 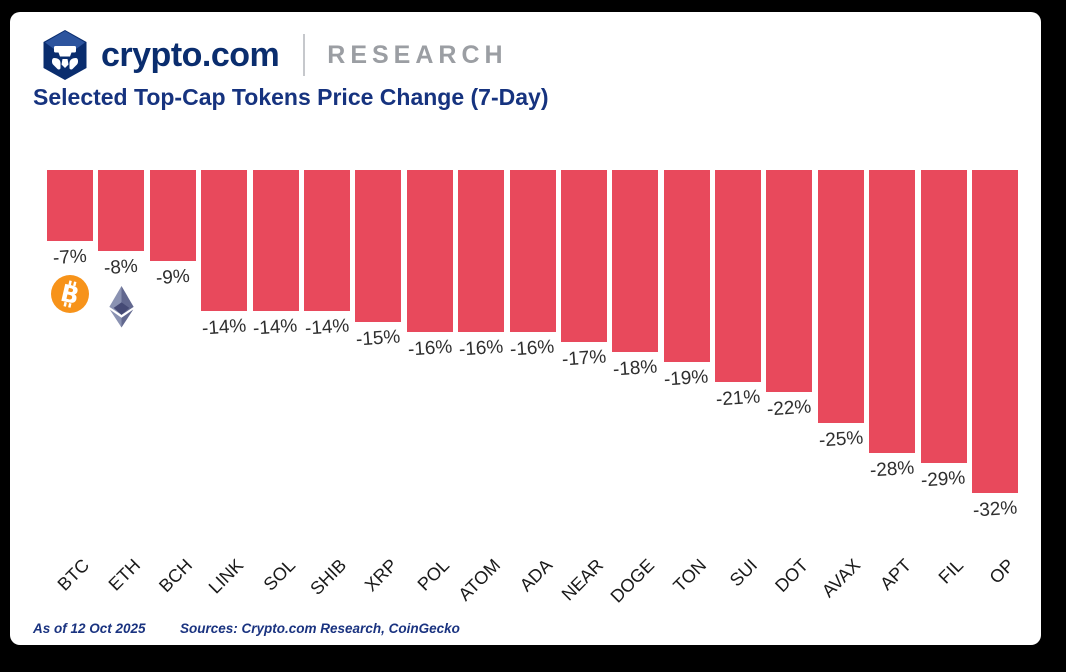 What do you see at coordinates (433, 575) in the screenshot?
I see `x-tick-label: POL` at bounding box center [433, 575].